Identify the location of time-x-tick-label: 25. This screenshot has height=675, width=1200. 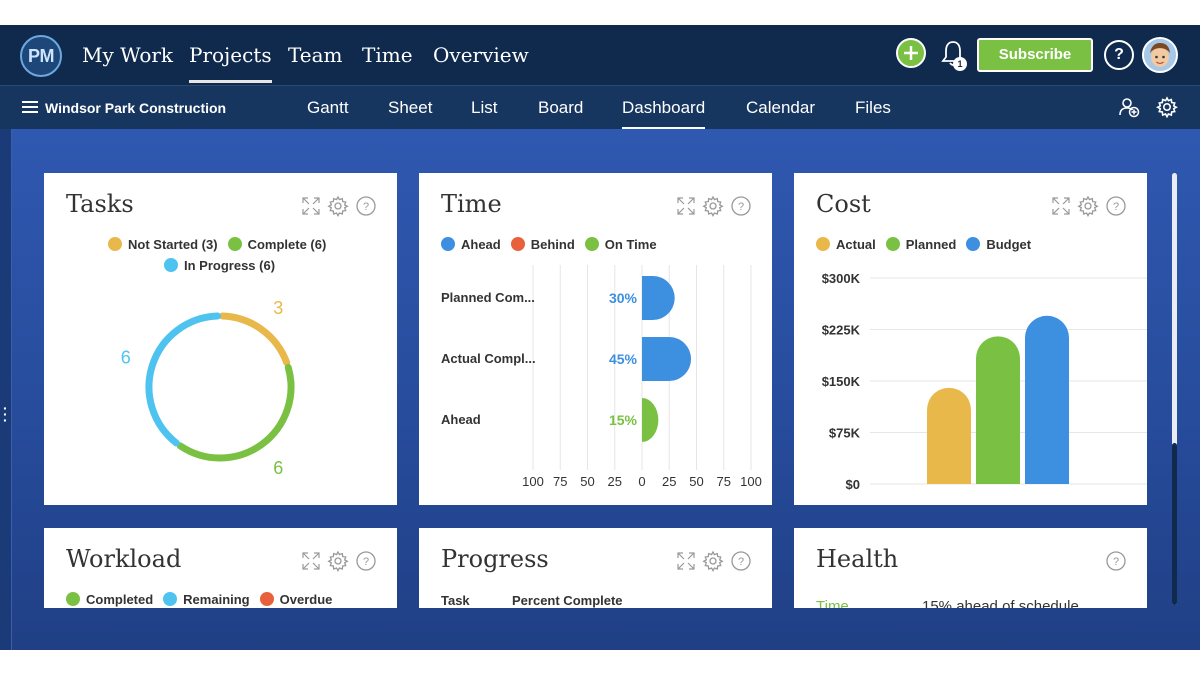
(669, 481).